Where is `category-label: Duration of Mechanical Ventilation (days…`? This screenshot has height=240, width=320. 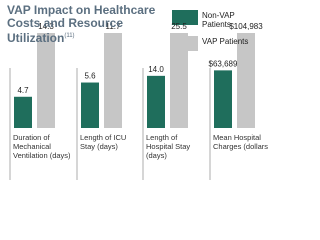 category-label: Duration of Mechanical Ventilation (days… is located at coordinates (42, 146).